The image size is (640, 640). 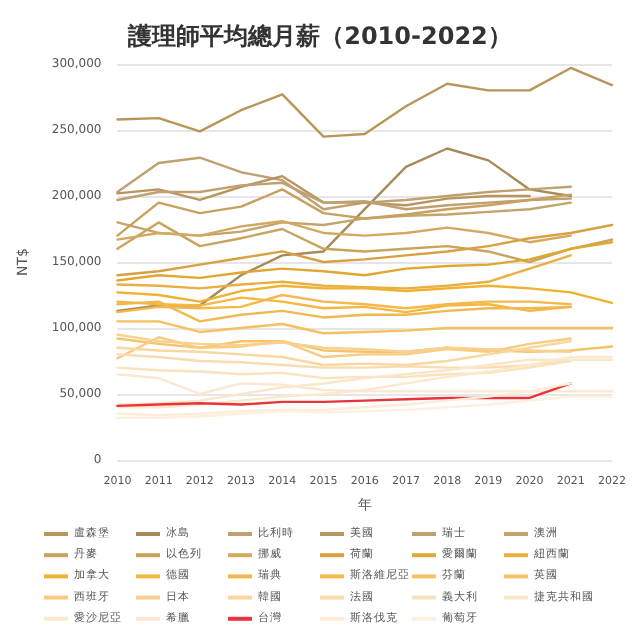 I want to click on chart-title: 護理師平均總月薪（2010-2022）, so click(x=319, y=36).